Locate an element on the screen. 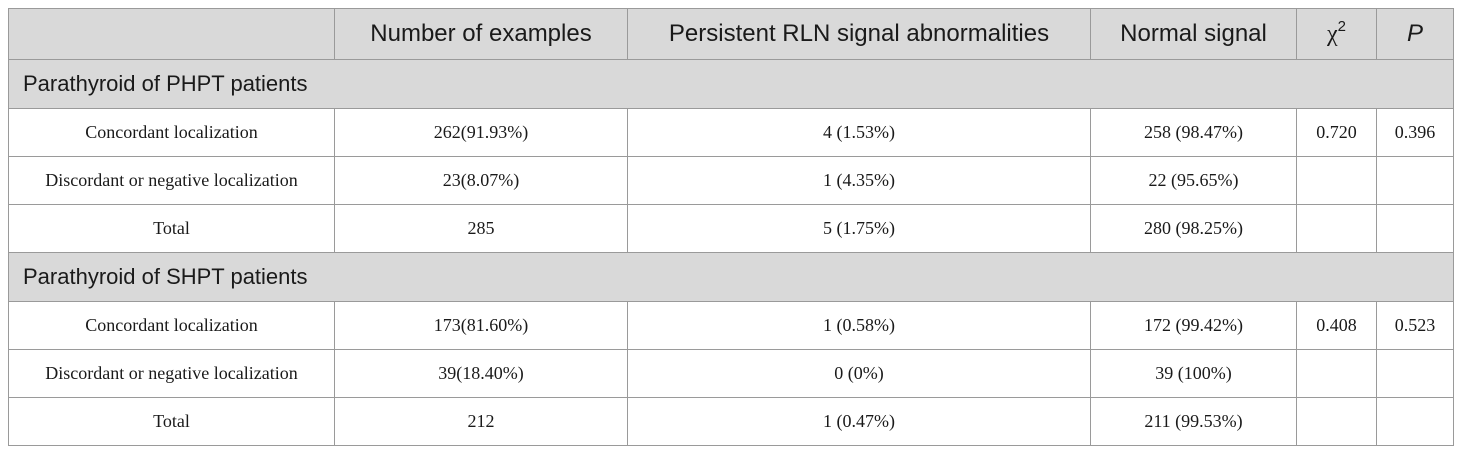 The height and width of the screenshot is (457, 1460). cell-normal: 211 (99.53%) is located at coordinates (1193, 421).